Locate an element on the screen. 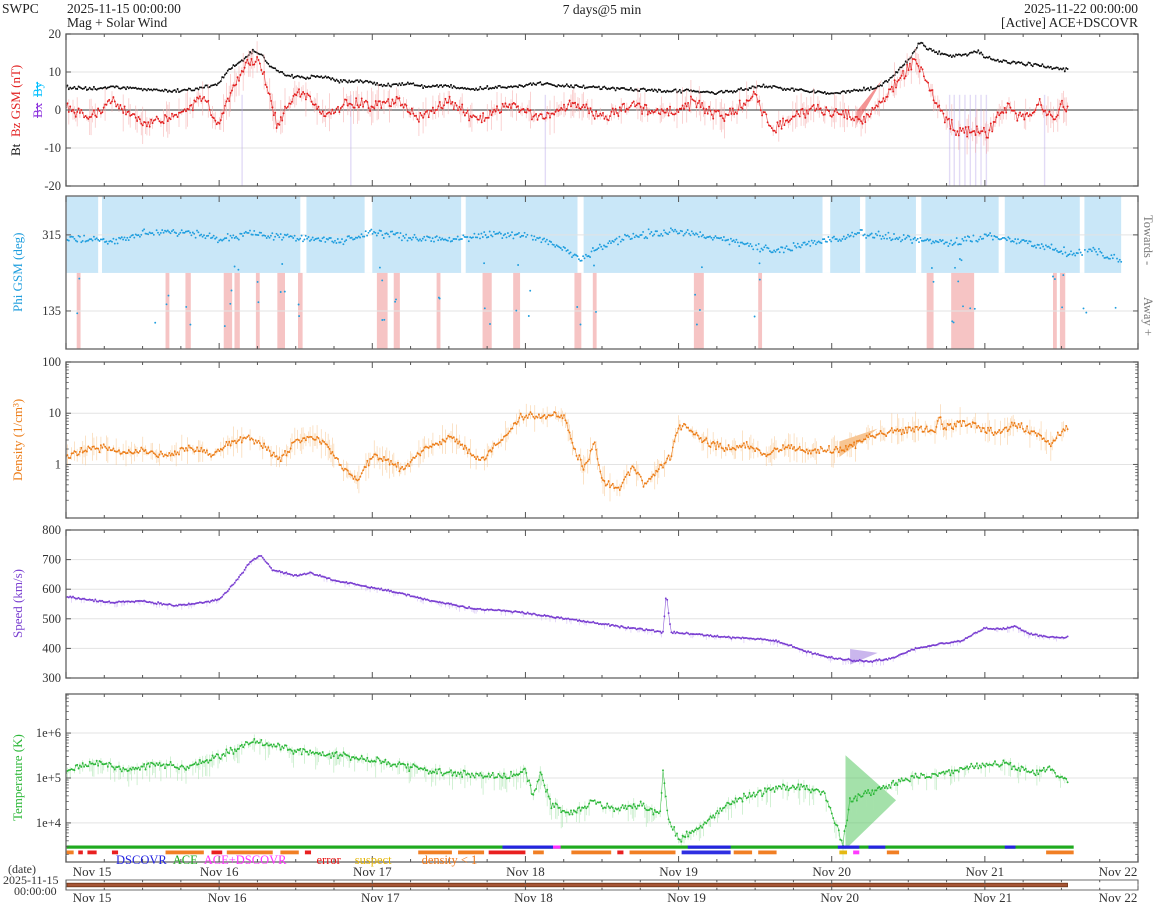 The height and width of the screenshot is (905, 1158). legend-item-error: error is located at coordinates (328, 860).